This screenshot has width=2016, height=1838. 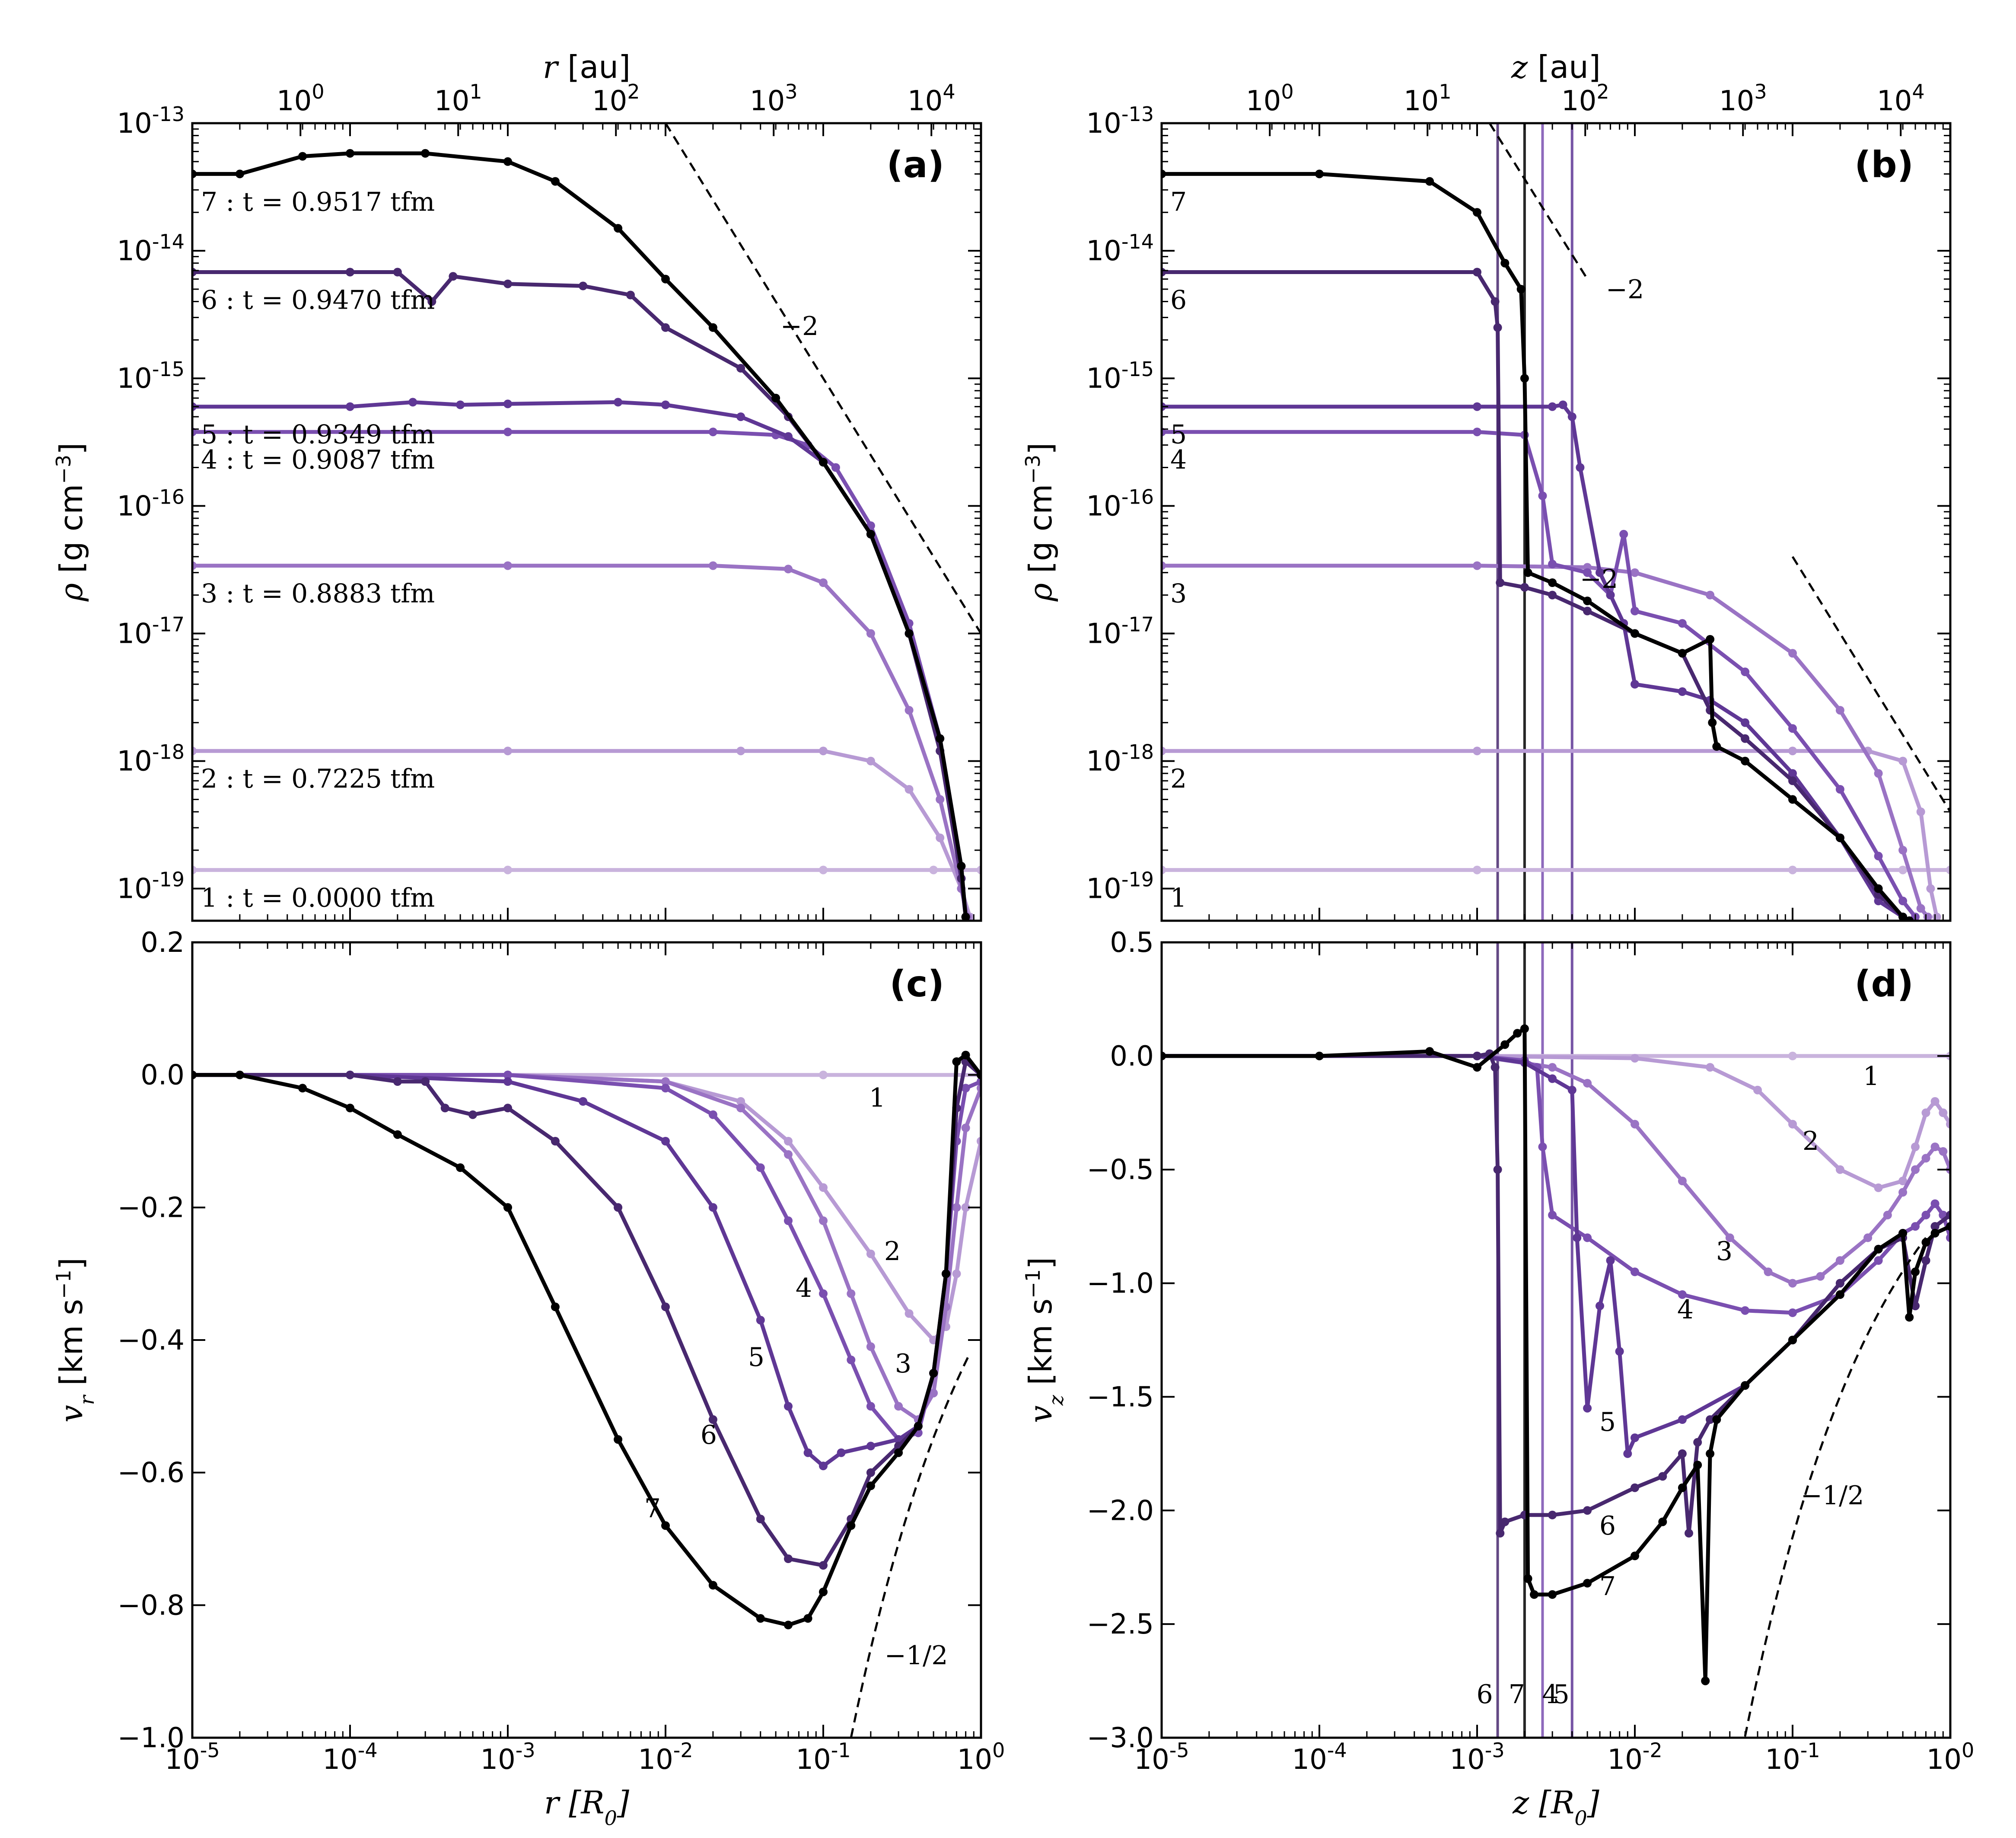 What do you see at coordinates (1884, 984) in the screenshot?
I see `panel-label: (d)` at bounding box center [1884, 984].